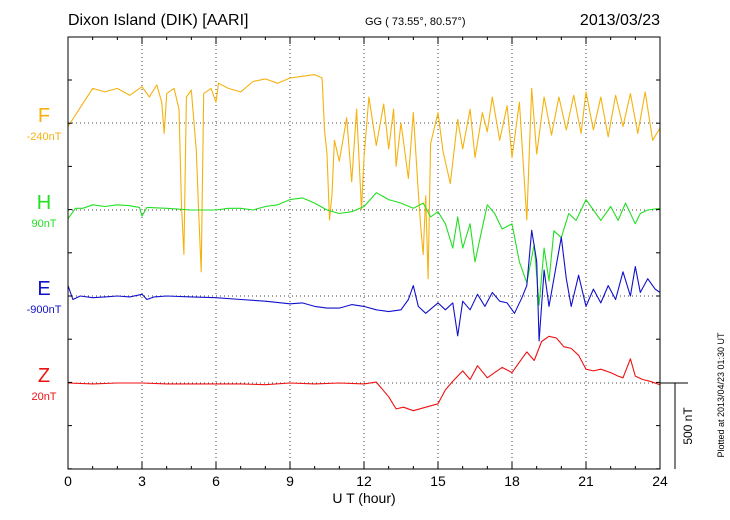 The width and height of the screenshot is (730, 520). Describe the element at coordinates (415, 22) in the screenshot. I see `station-coordinates: GG ( 73.55°, 80.57°)` at that location.